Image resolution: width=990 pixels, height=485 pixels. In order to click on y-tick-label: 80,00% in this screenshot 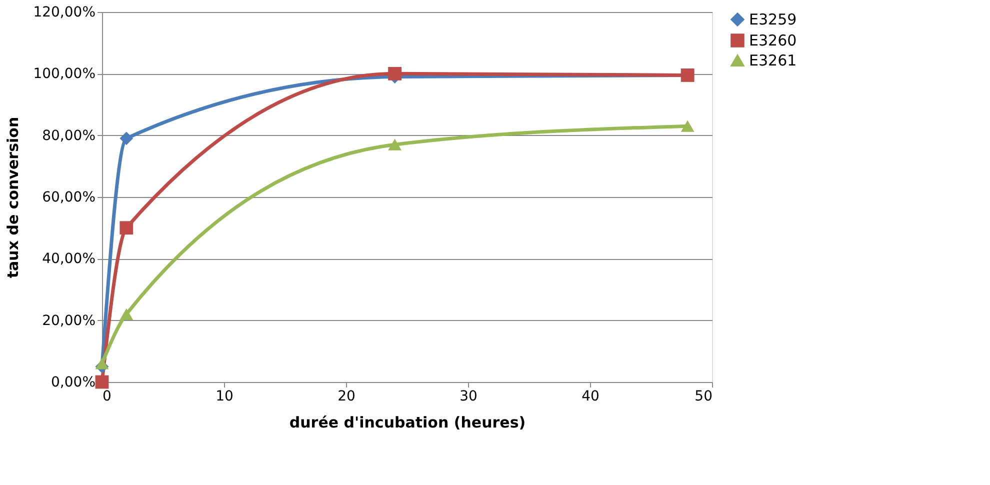, I will do `click(69, 136)`.